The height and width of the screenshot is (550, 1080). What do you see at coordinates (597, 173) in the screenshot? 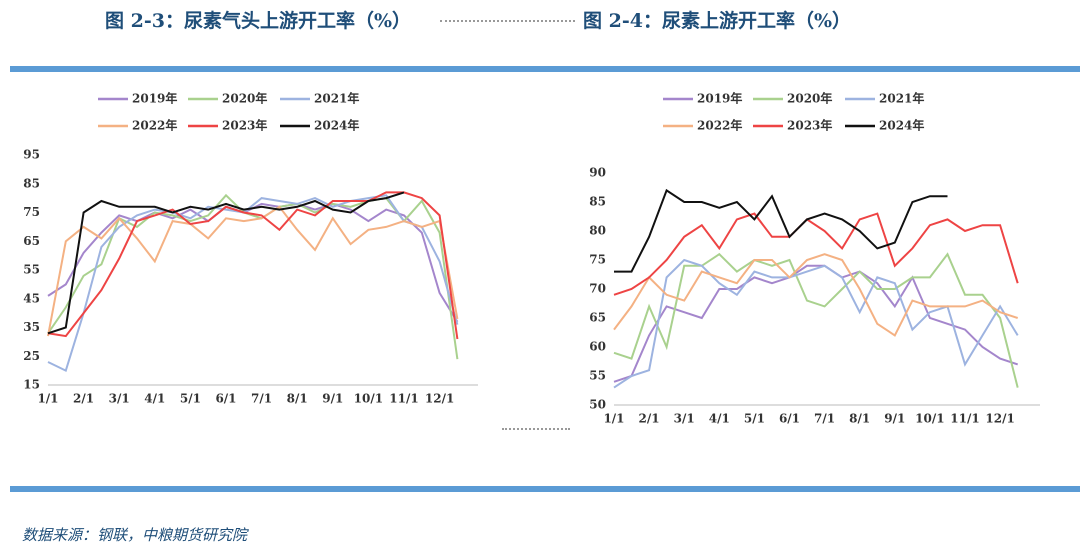
I see `y-tick-label: 90` at bounding box center [597, 173].